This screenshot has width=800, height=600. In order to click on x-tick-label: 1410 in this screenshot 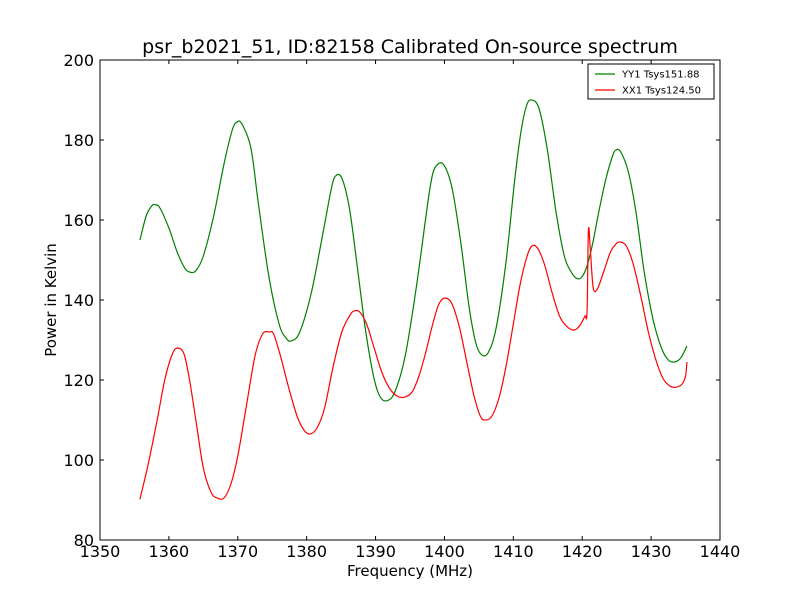, I will do `click(513, 551)`.